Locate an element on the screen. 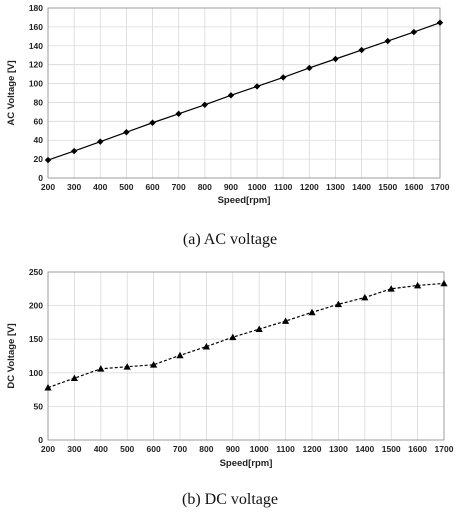 The width and height of the screenshot is (460, 516). y-tick-label: 50 is located at coordinates (39, 406).